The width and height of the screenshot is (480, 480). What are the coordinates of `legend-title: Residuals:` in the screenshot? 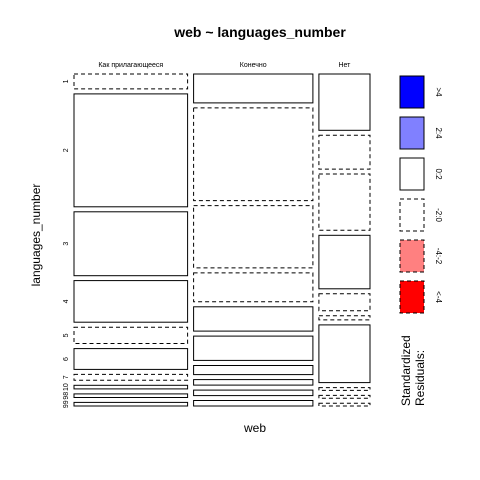 It's located at (420, 378).